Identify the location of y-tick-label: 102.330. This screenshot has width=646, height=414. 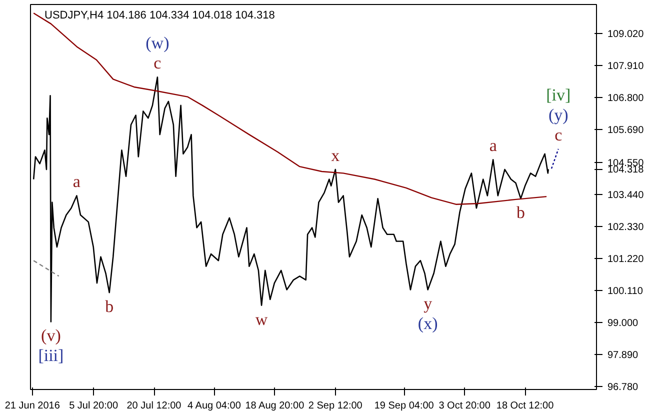
(626, 228).